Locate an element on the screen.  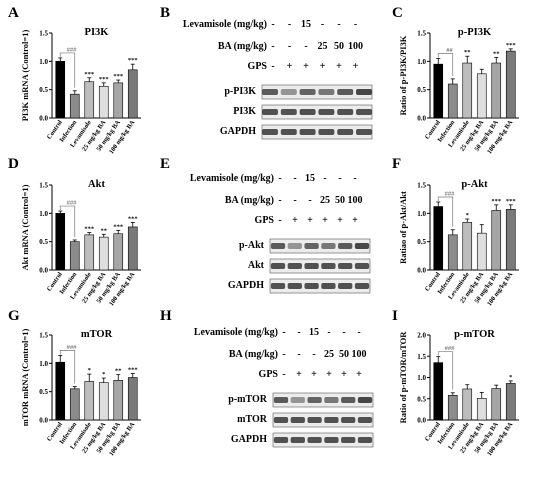
panel-label: A is located at coordinates (13, 13).